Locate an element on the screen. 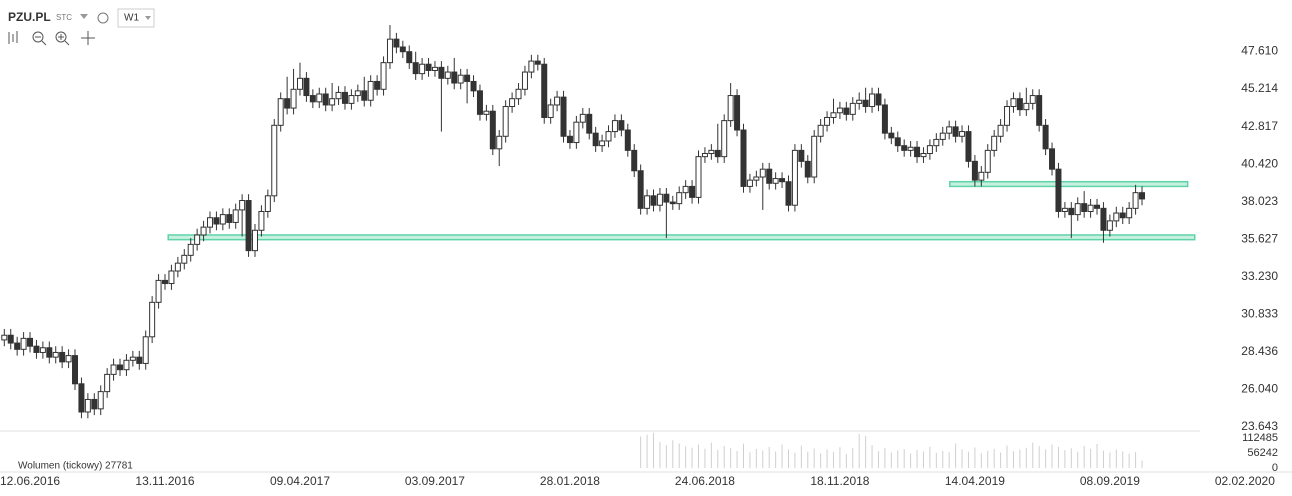  candles-tool is located at coordinates (13, 37).